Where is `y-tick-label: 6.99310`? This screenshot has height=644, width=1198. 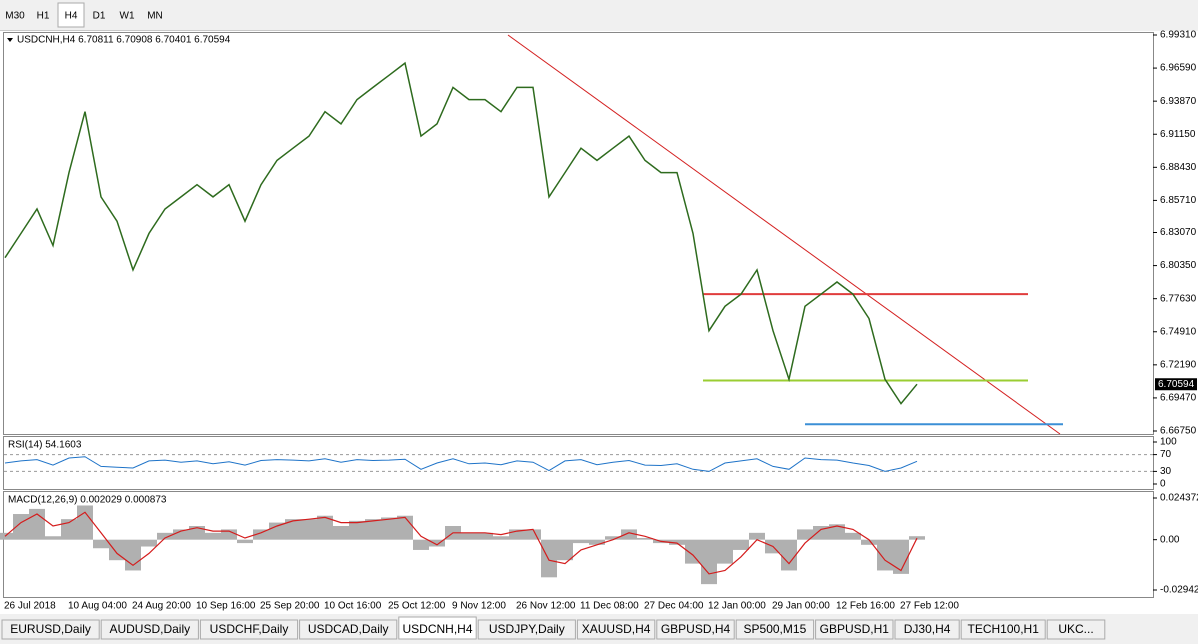 y-tick-label: 6.99310 is located at coordinates (1178, 35).